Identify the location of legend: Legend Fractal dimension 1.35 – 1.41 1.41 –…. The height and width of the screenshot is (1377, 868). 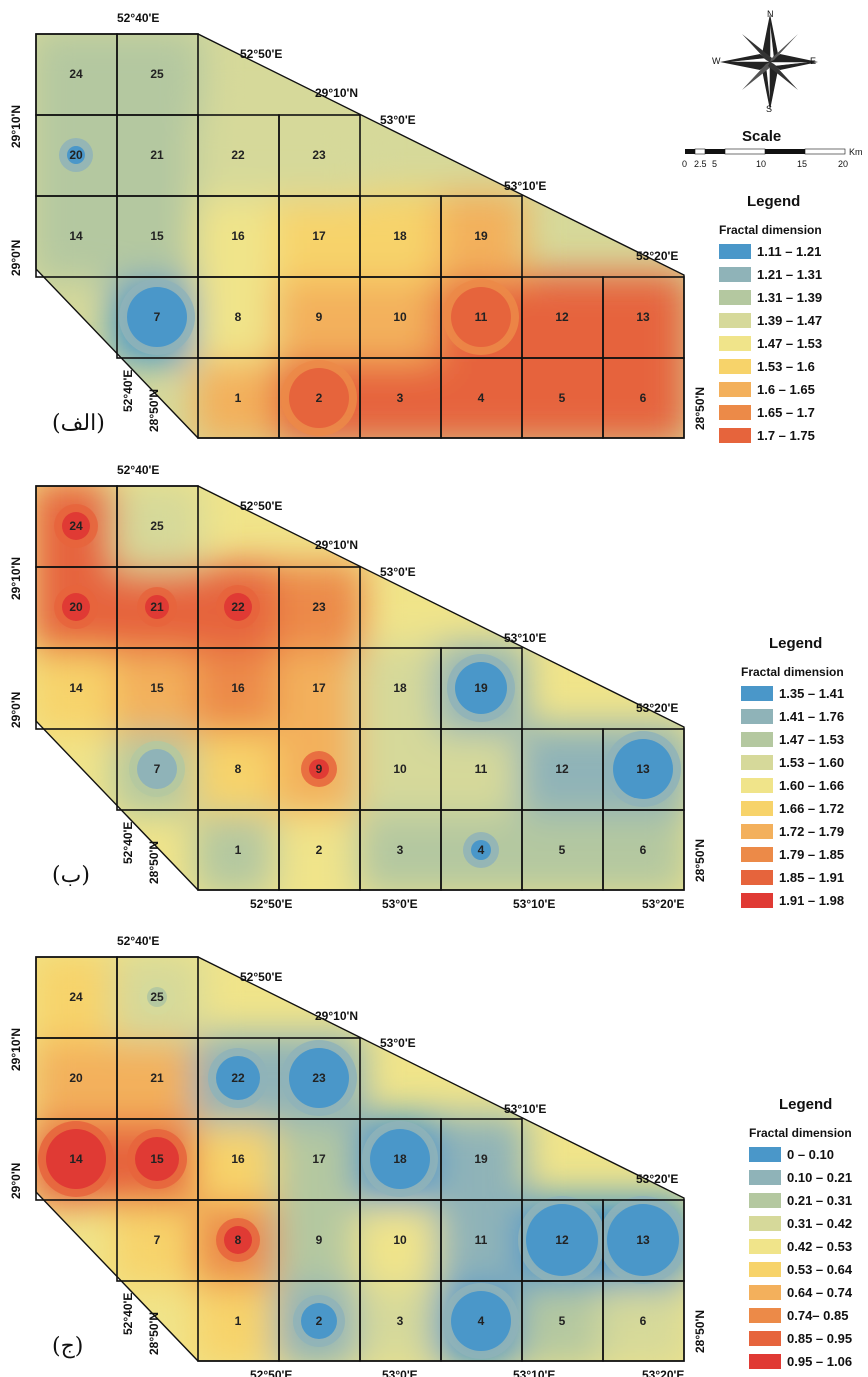
(792, 771).